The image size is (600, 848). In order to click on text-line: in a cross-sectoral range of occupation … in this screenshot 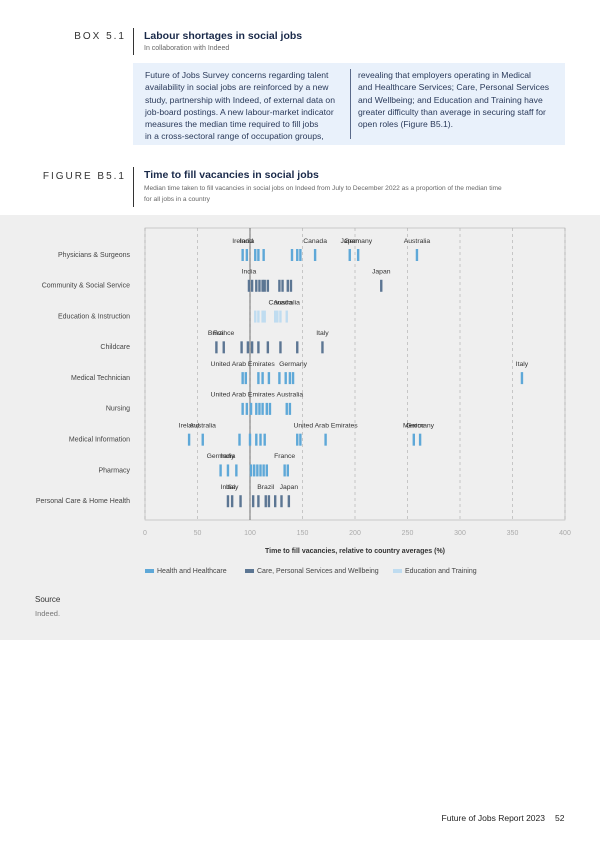, I will do `click(234, 136)`.